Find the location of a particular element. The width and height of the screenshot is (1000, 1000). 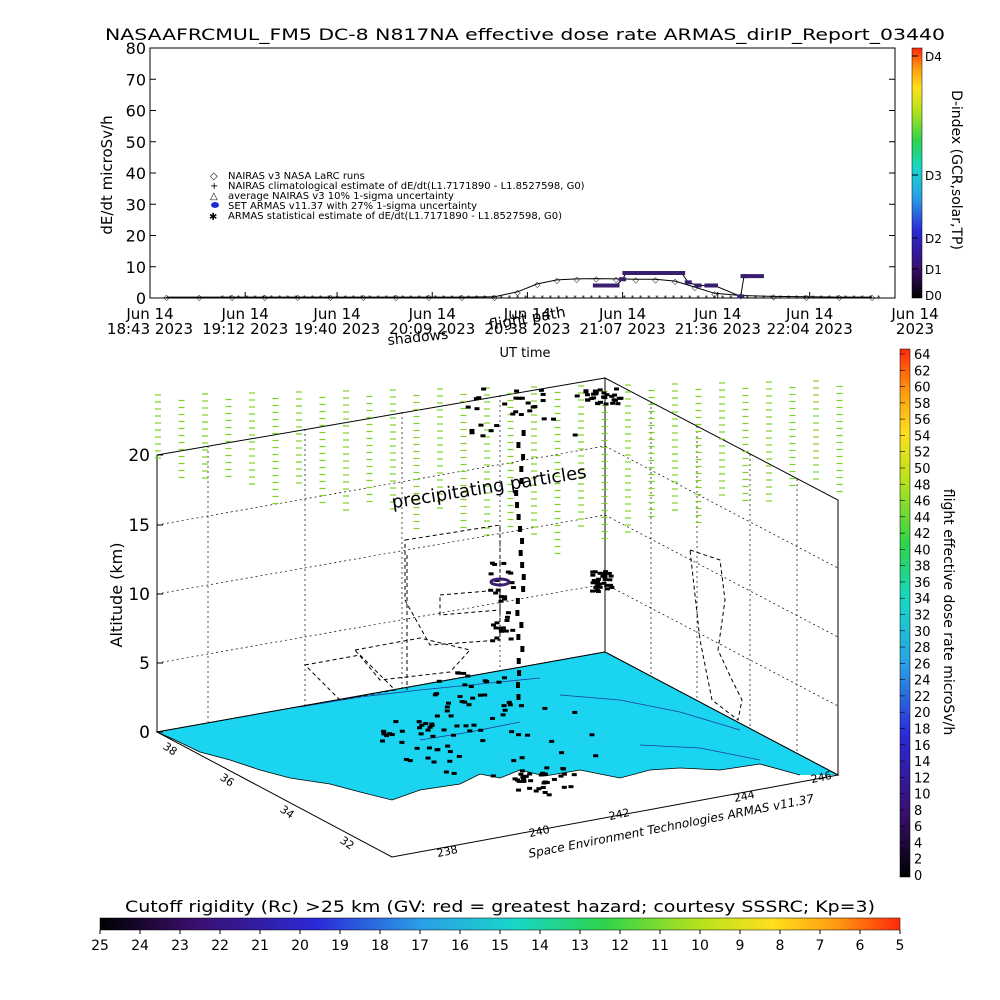

altitude-axis-label: Altitude (km) is located at coordinates (116, 595).